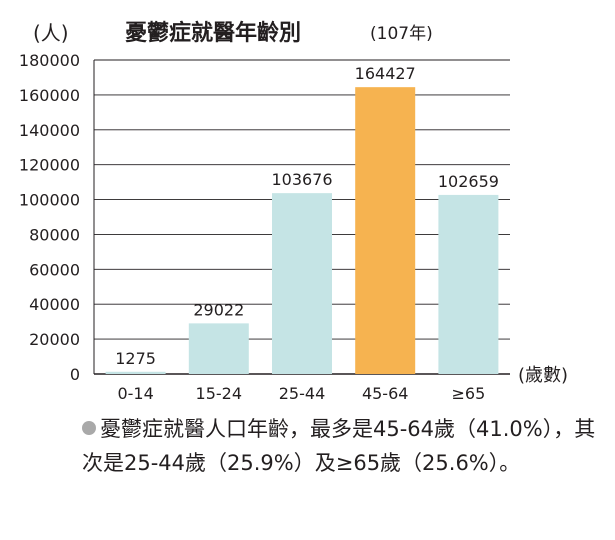 The width and height of the screenshot is (615, 540). What do you see at coordinates (543, 375) in the screenshot?
I see `x-axis-unit-label: (歲數)` at bounding box center [543, 375].